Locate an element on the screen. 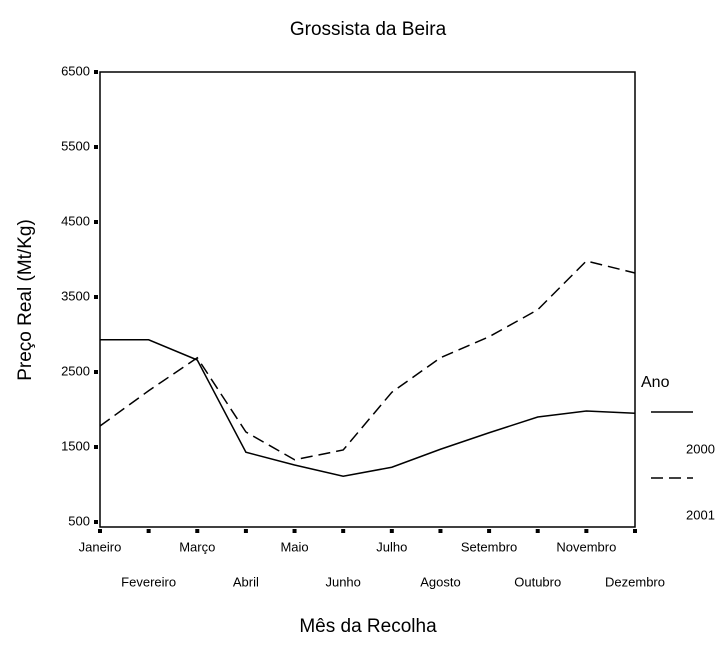 The height and width of the screenshot is (662, 724). x-tick-label: Dezembro is located at coordinates (635, 581).